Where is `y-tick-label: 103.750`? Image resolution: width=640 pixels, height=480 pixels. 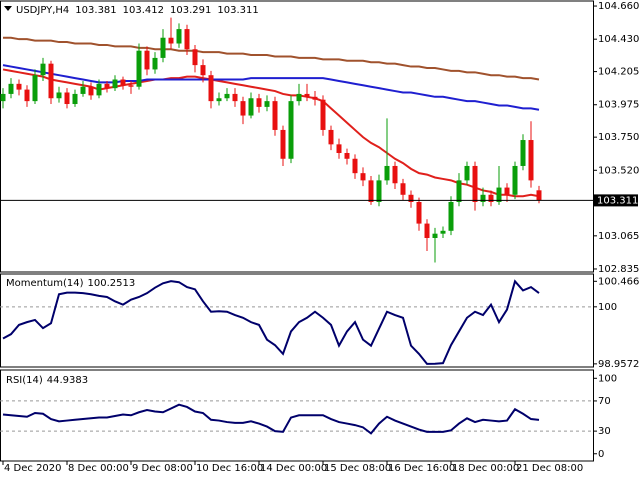 y-tick-label: 103.750 is located at coordinates (618, 137).